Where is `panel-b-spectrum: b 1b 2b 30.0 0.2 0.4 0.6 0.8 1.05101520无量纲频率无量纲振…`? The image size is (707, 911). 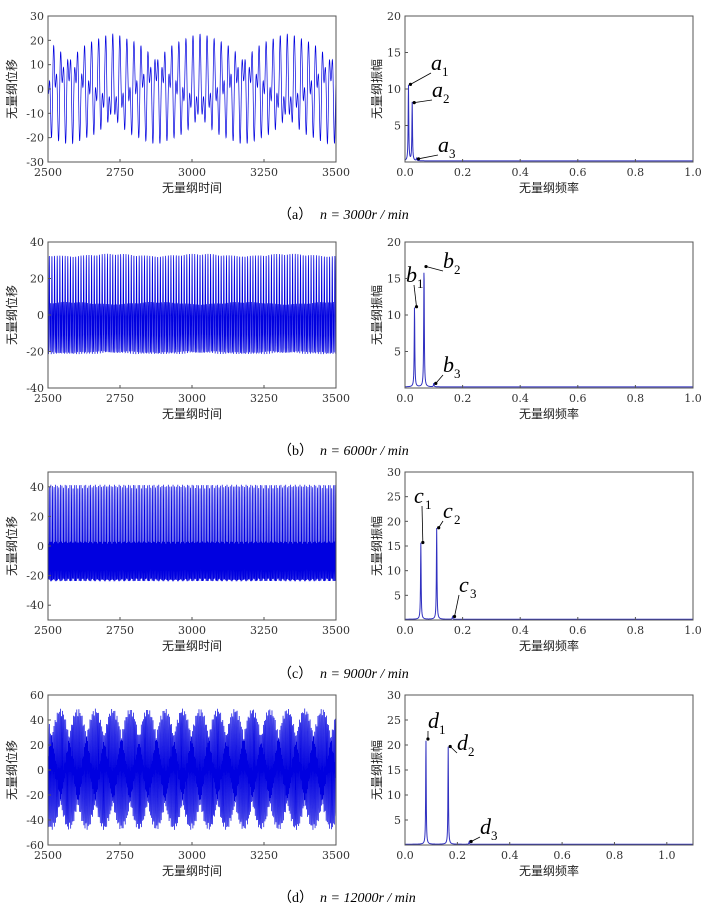
panel-b-spectrum: b 1b 2b 30.0 0.2 0.4 0.6 0.8 1.05101520无量纲频率无量纲振… is located at coordinates (535, 328).